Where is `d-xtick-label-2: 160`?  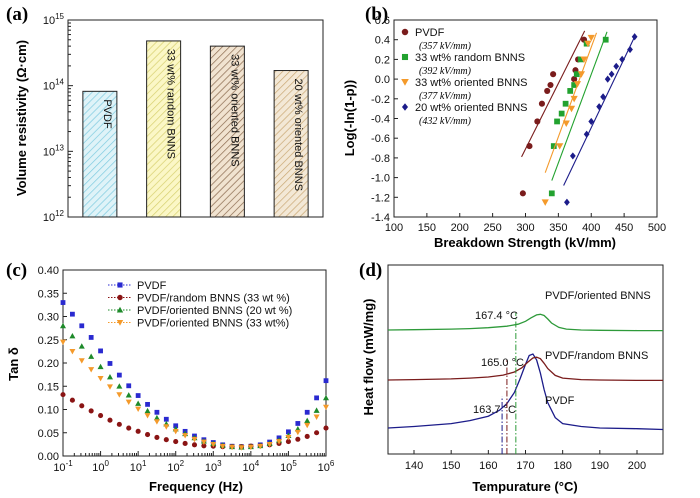
d-xtick-label-2: 160 is located at coordinates (488, 466).